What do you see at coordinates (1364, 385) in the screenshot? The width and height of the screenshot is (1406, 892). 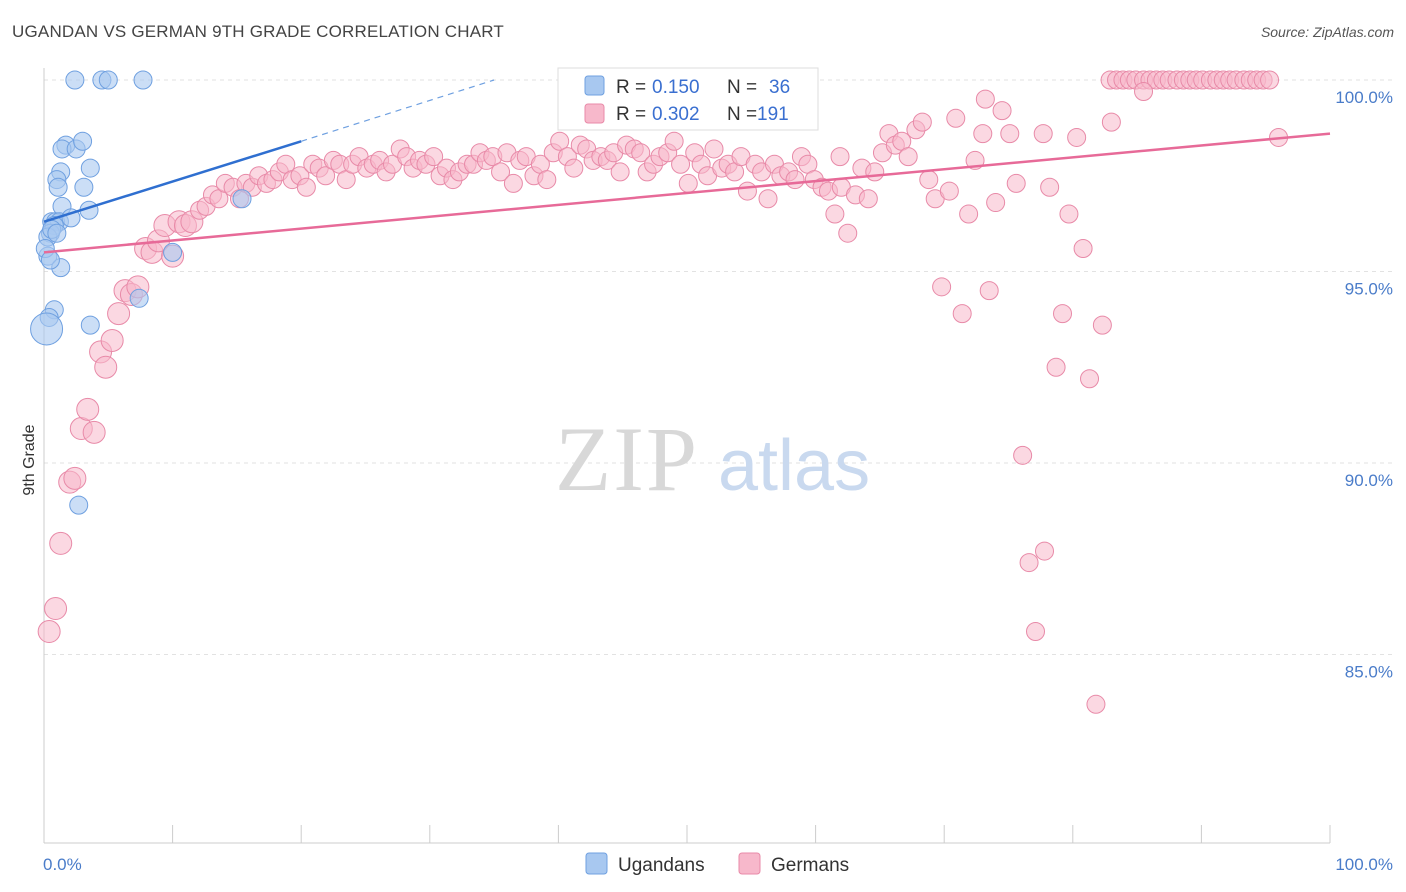 I see `y-tick-labels: 100.0% 95.0% 90.0% 85.0%` at bounding box center [1364, 385].